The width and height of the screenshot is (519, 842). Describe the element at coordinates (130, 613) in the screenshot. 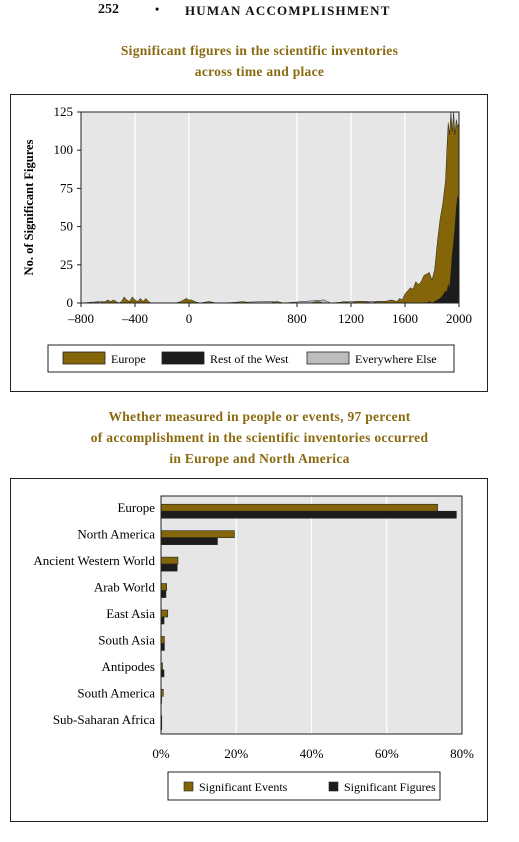

I see `category-label: East Asia` at that location.